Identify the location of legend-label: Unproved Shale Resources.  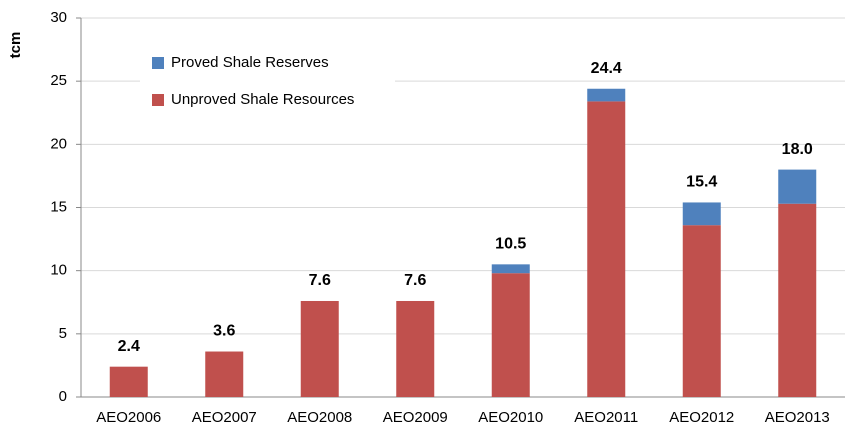
(262, 99).